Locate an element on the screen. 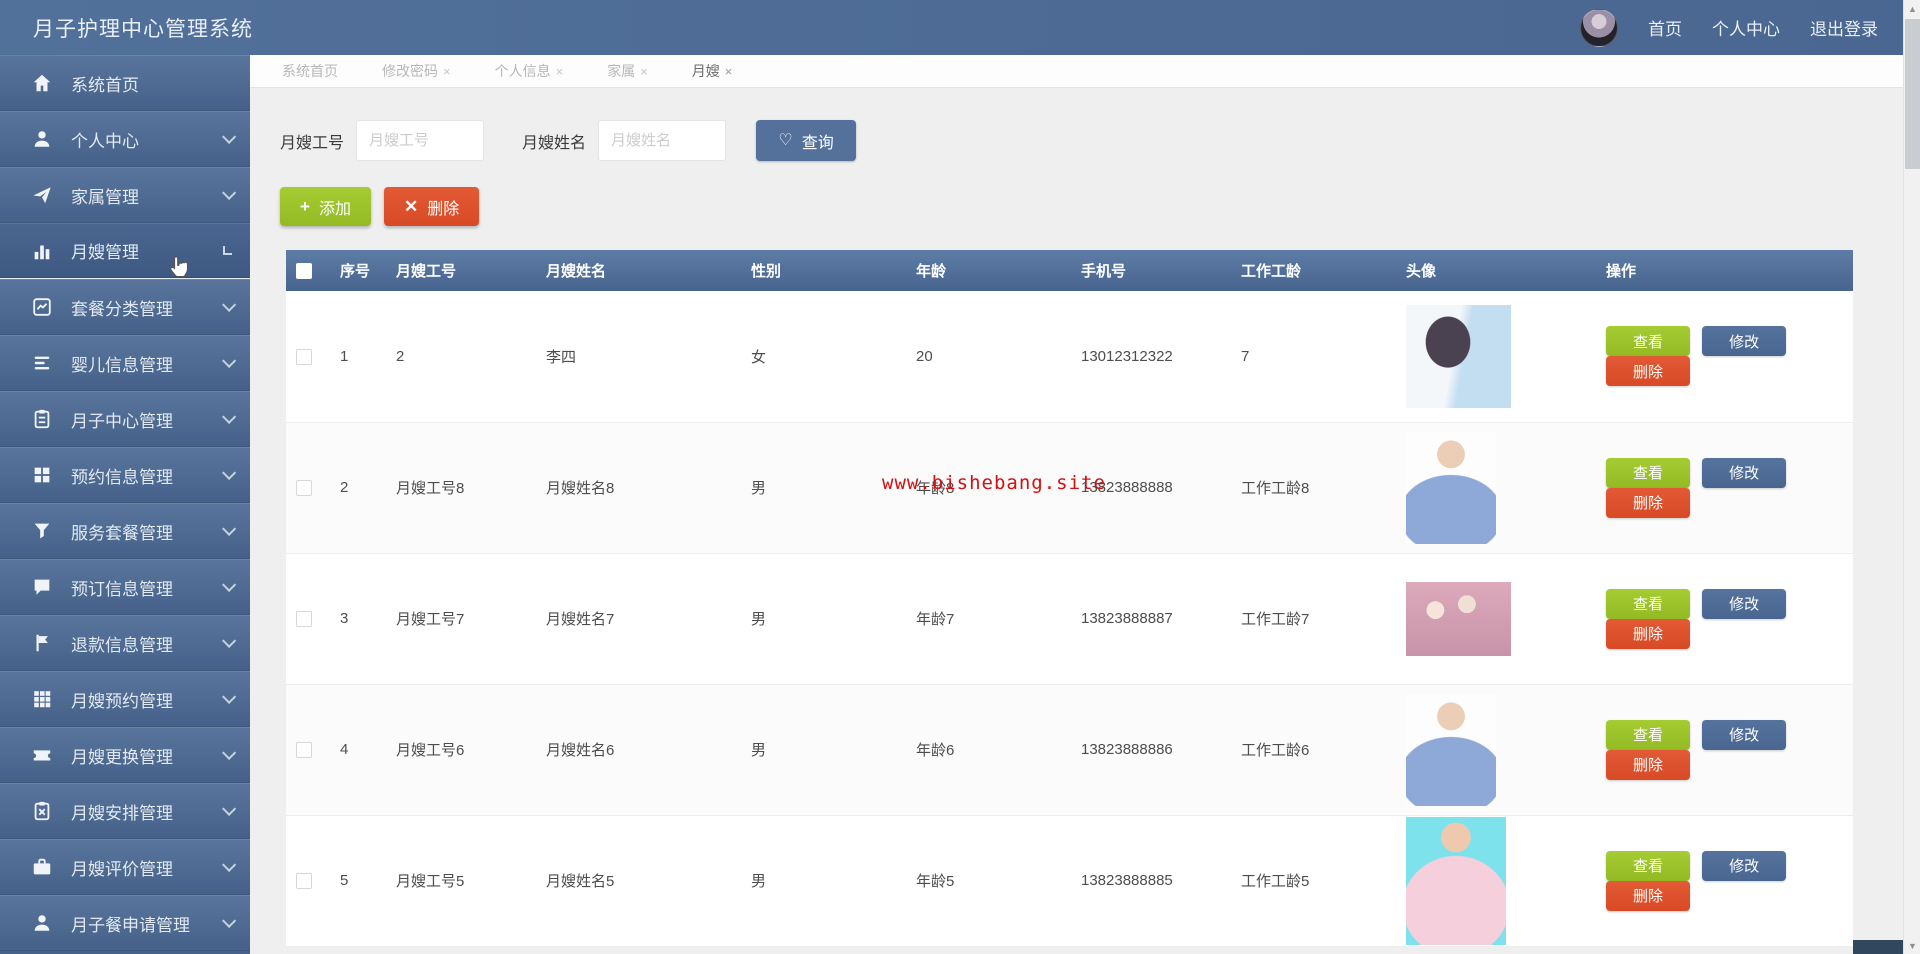 Image resolution: width=1920 pixels, height=954 pixels. sidebar-item-yuesao-mgmt: 月嫂管理 is located at coordinates (125, 251).